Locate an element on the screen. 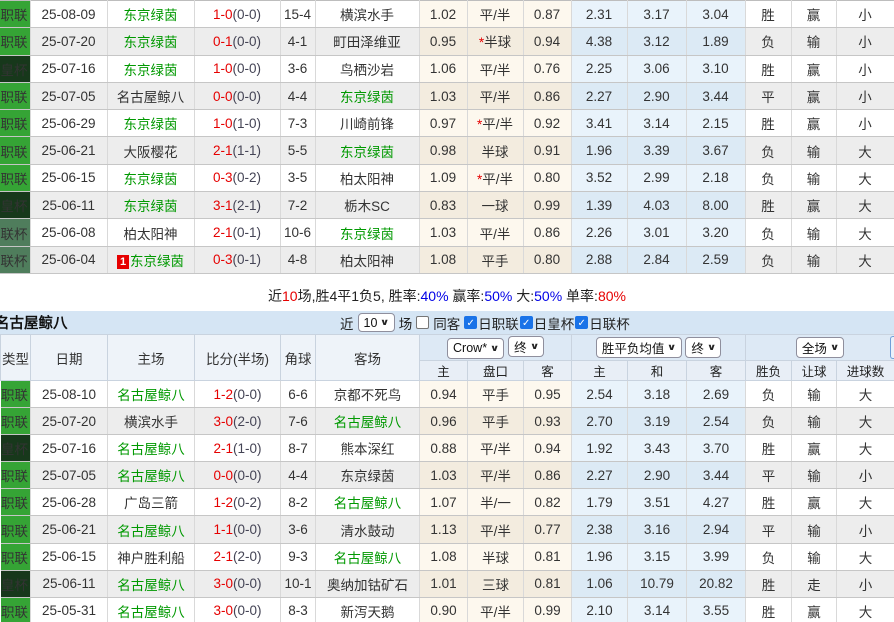 Image resolution: width=894 pixels, height=622 pixels. euro-away-odds: 3.10 is located at coordinates (716, 69).